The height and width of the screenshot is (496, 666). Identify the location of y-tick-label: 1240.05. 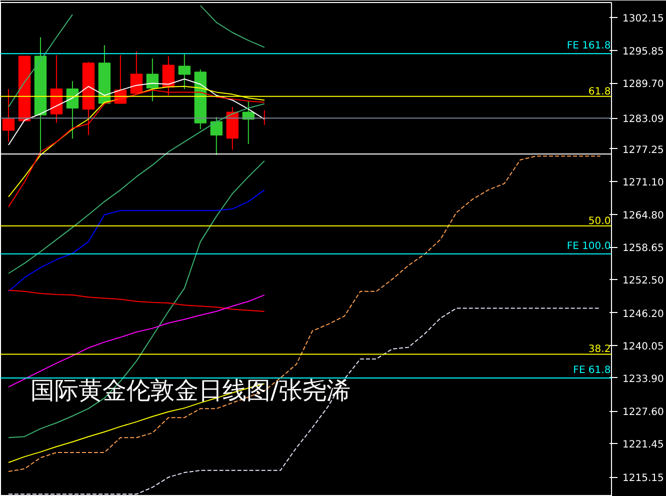
(643, 346).